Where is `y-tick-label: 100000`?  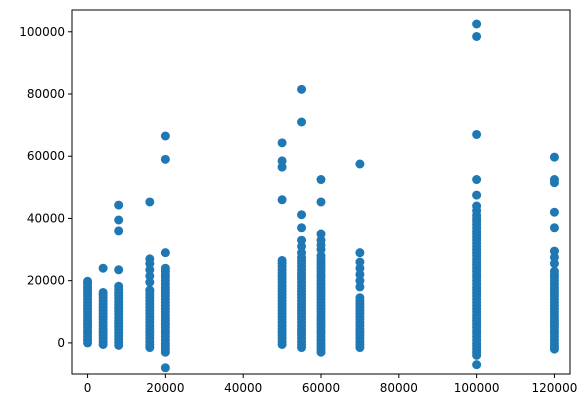
y-tick-label: 100000 is located at coordinates (42, 32).